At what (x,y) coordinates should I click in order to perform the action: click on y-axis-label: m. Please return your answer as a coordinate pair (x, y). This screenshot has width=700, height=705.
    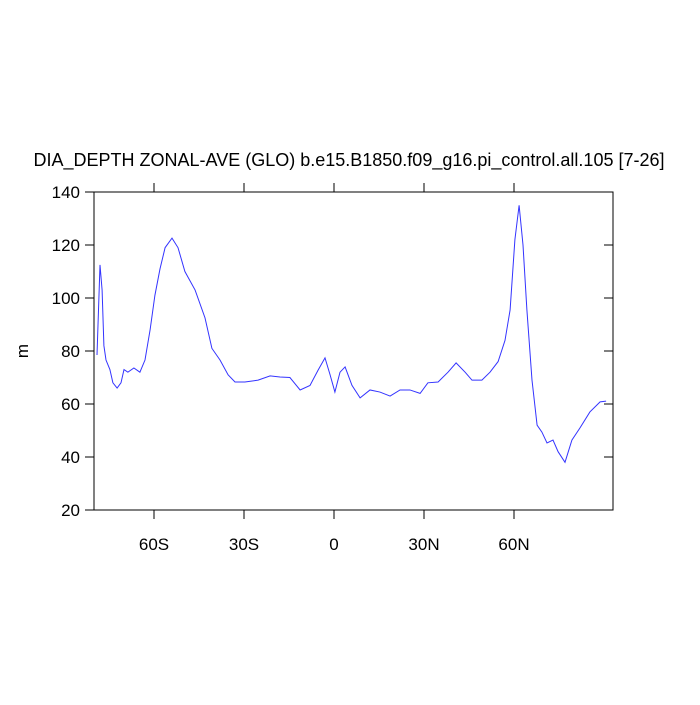
    Looking at the image, I should click on (22, 351).